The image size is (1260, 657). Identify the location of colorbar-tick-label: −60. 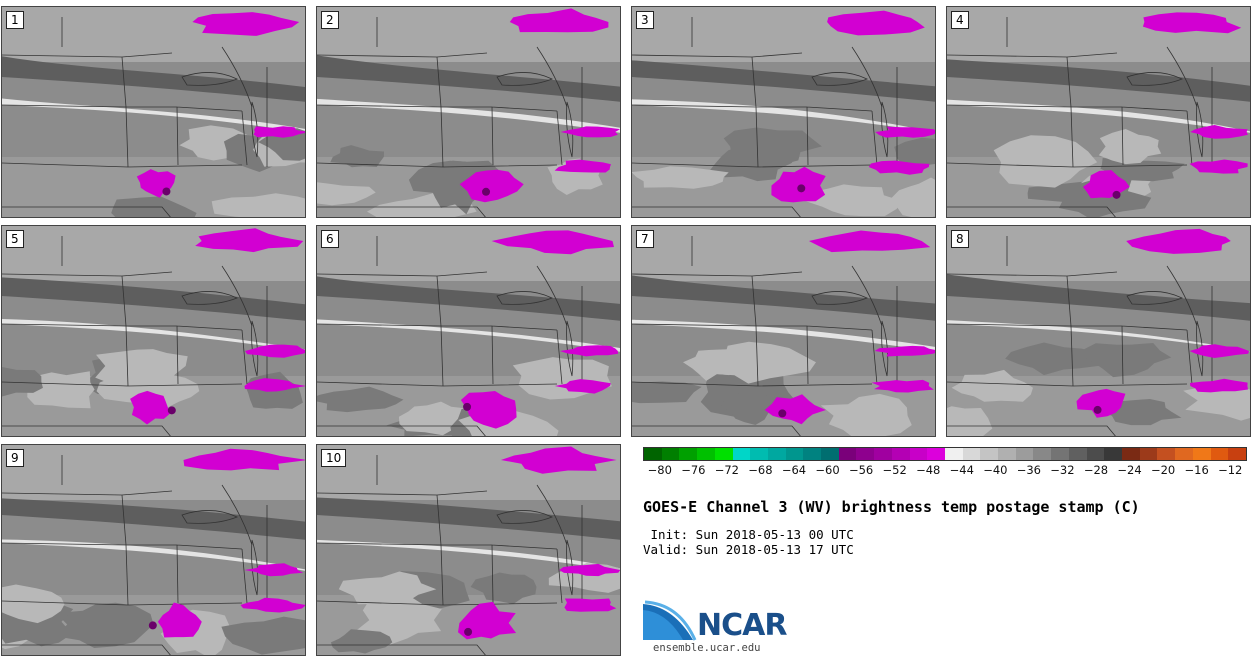
(827, 470).